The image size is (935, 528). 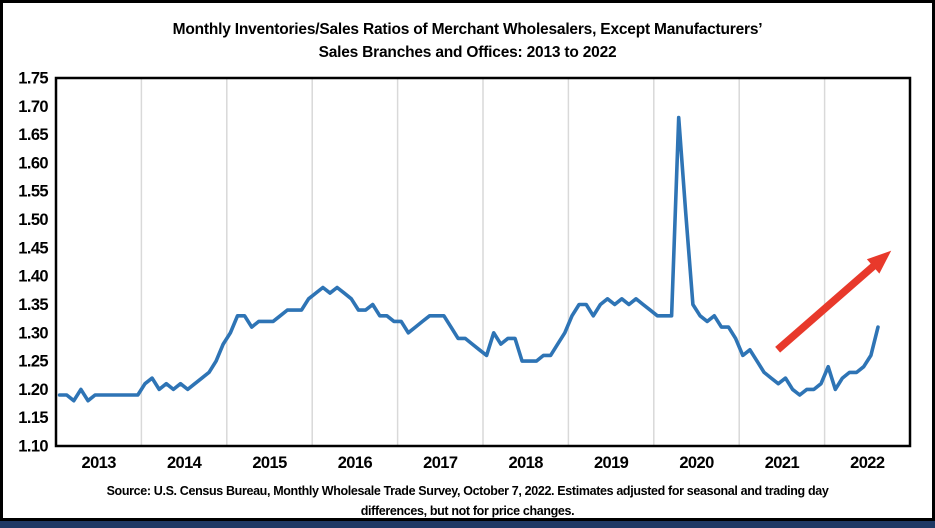 What do you see at coordinates (33, 192) in the screenshot?
I see `y-axis-tick-label: 1.55` at bounding box center [33, 192].